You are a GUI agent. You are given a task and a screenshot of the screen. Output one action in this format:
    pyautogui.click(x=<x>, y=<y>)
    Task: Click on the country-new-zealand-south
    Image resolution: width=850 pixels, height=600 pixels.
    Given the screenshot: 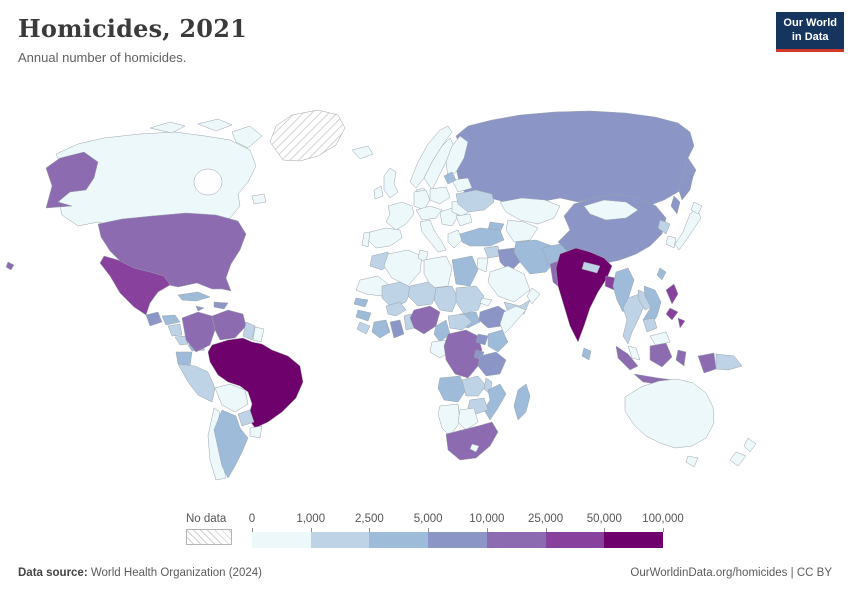 What is the action you would take?
    pyautogui.click(x=738, y=459)
    